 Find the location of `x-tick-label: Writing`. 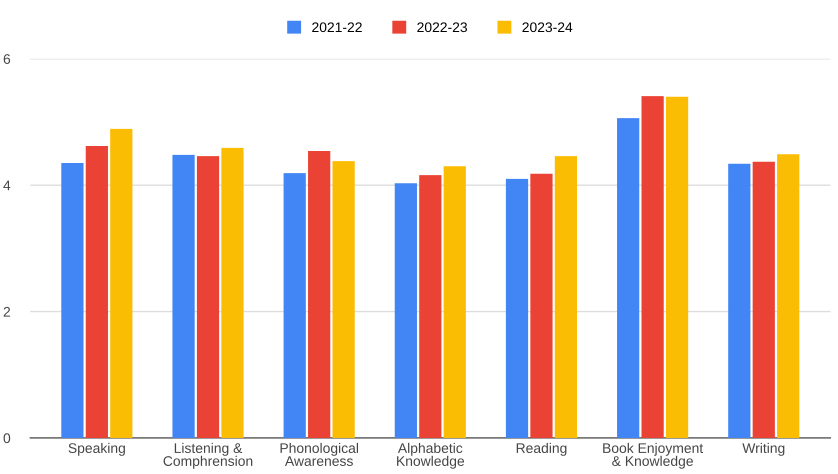

x-tick-label: Writing is located at coordinates (763, 449).